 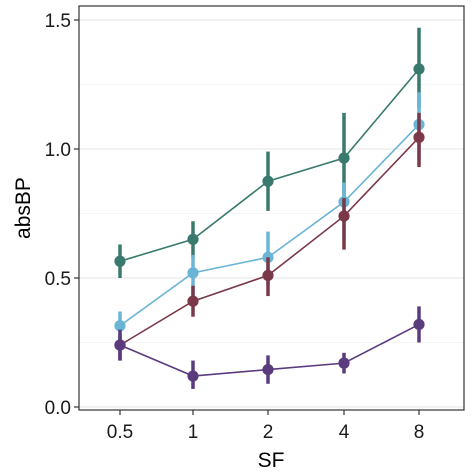 What do you see at coordinates (193, 432) in the screenshot?
I see `x-tick-label: 1` at bounding box center [193, 432].